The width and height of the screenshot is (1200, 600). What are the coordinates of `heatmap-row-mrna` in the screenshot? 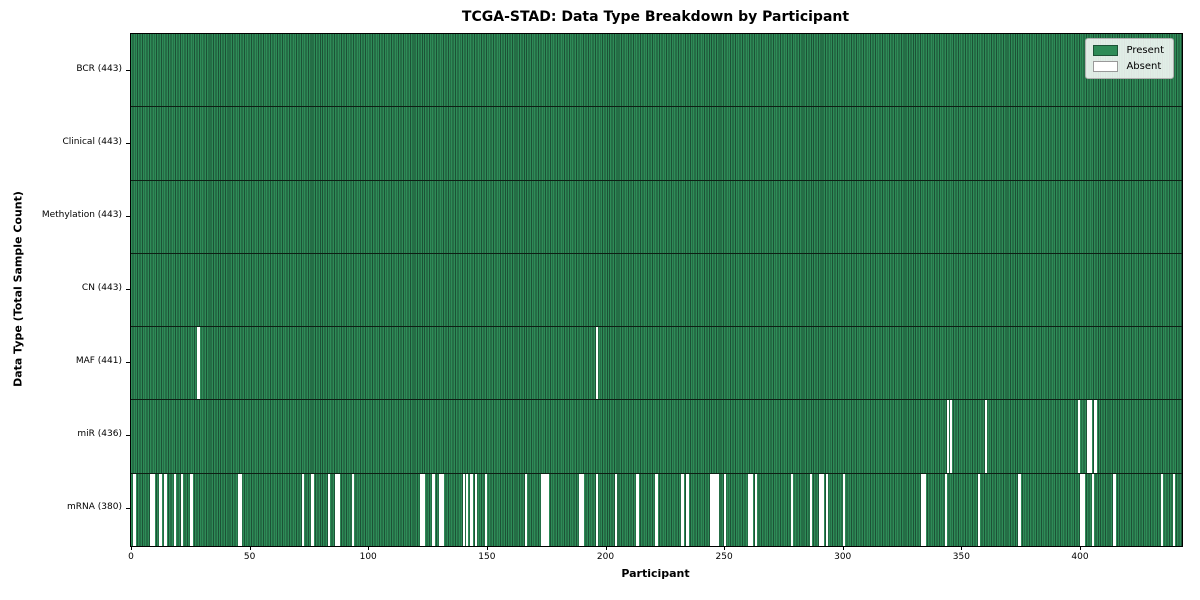 It's located at (656, 509).